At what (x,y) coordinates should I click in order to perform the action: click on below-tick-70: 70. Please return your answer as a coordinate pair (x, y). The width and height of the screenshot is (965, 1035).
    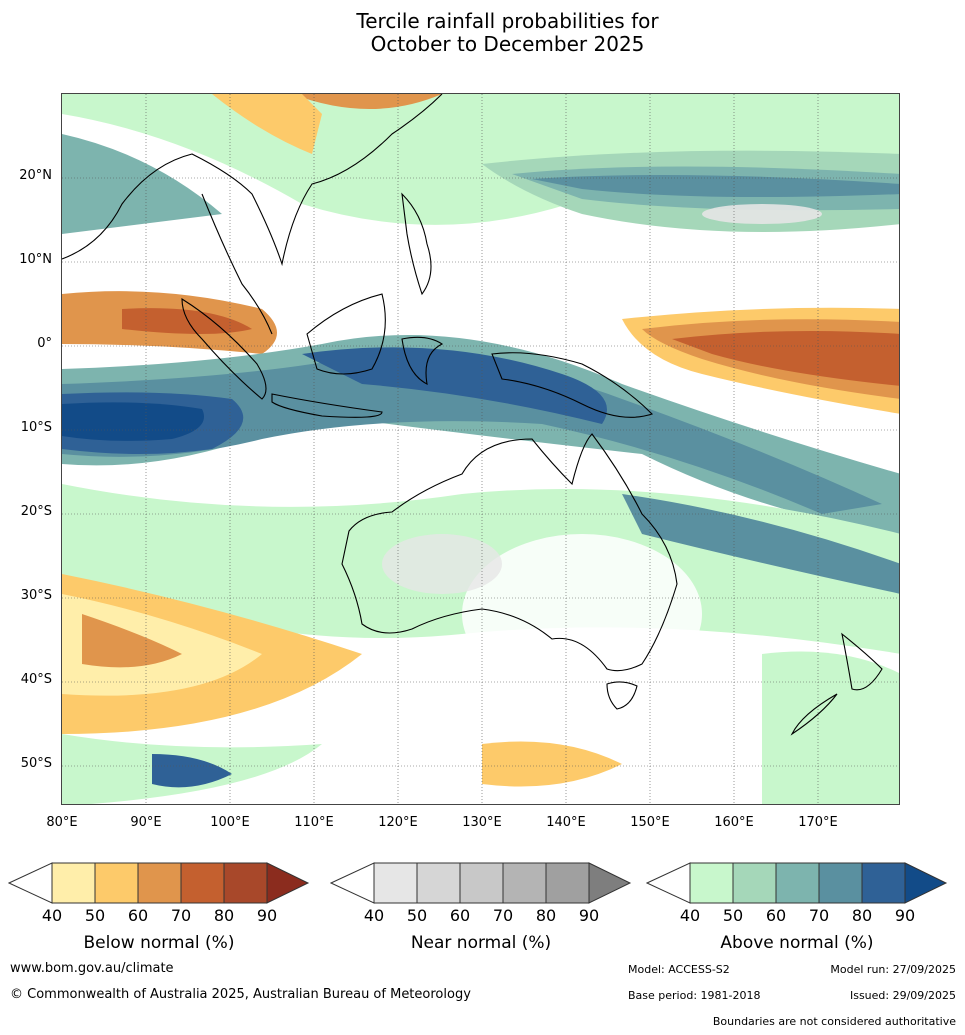
    Looking at the image, I should click on (181, 915).